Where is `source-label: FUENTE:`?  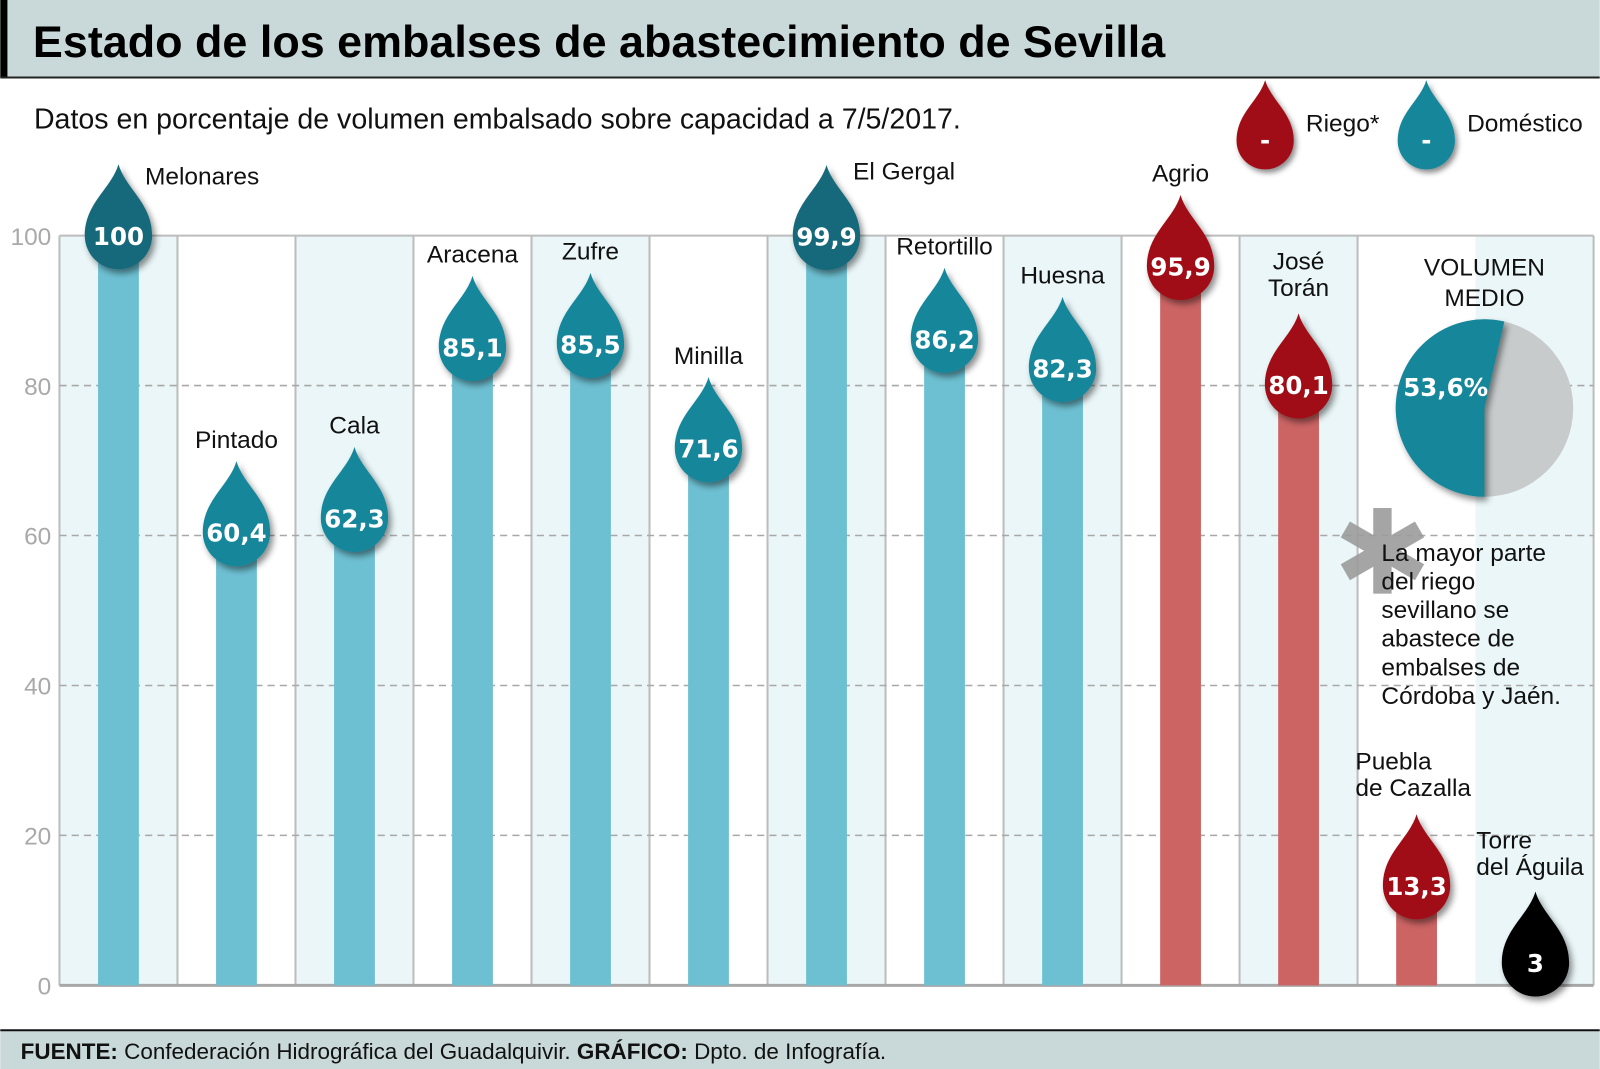 source-label: FUENTE: is located at coordinates (69, 1051).